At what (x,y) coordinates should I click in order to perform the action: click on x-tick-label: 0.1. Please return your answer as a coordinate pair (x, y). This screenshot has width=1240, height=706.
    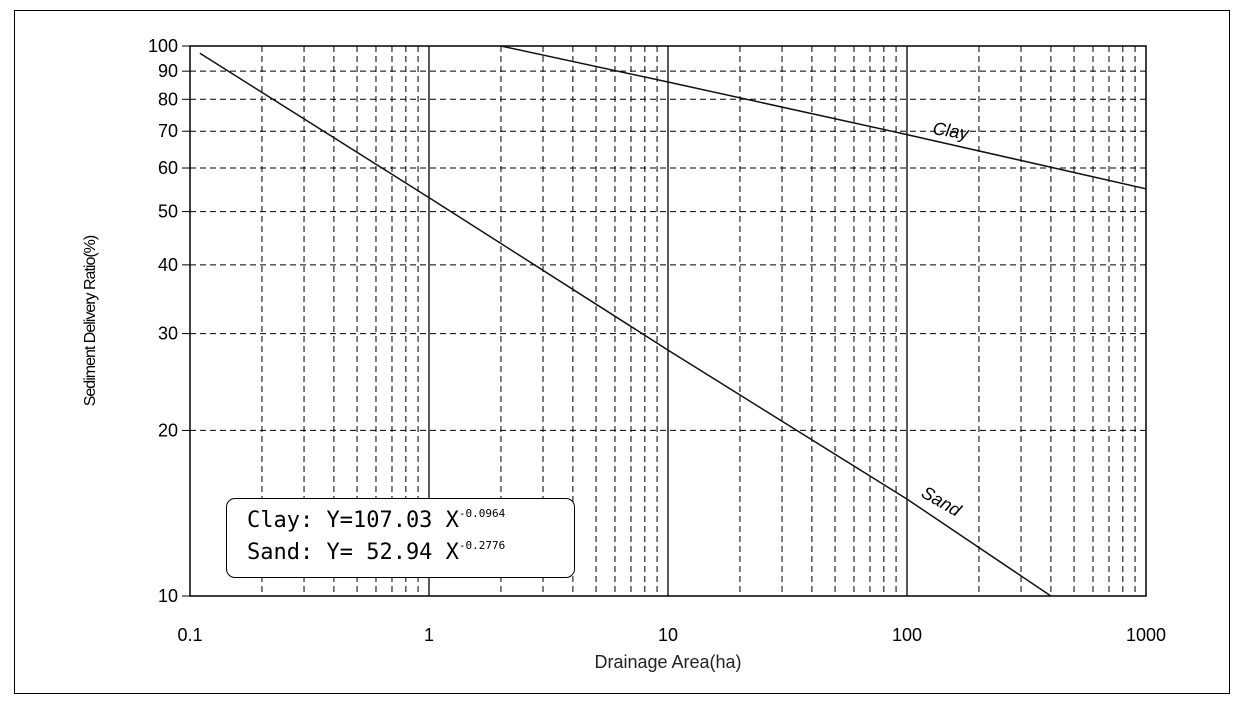
    Looking at the image, I should click on (189, 635).